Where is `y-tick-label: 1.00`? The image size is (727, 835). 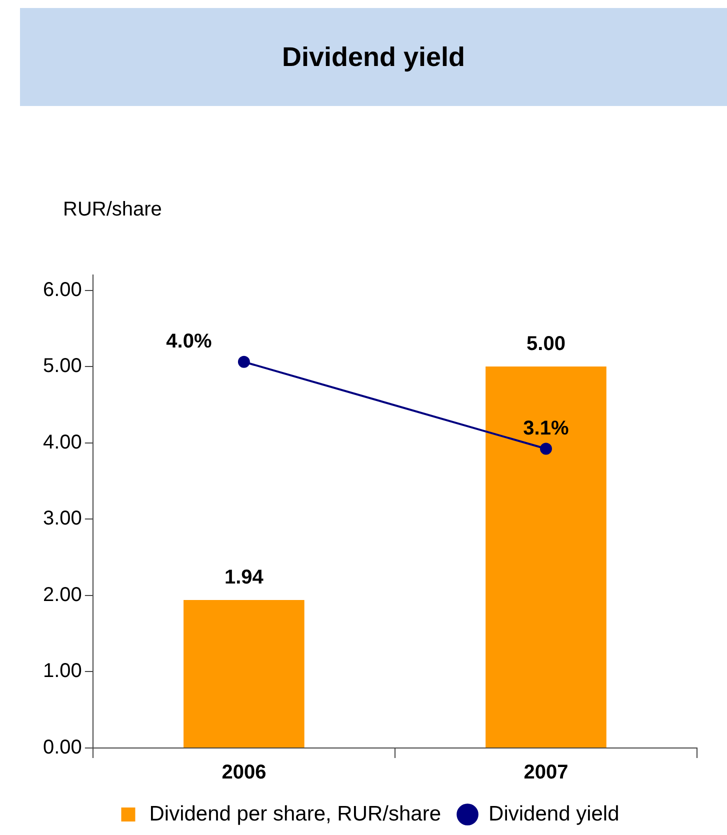 y-tick-label: 1.00 is located at coordinates (62, 671).